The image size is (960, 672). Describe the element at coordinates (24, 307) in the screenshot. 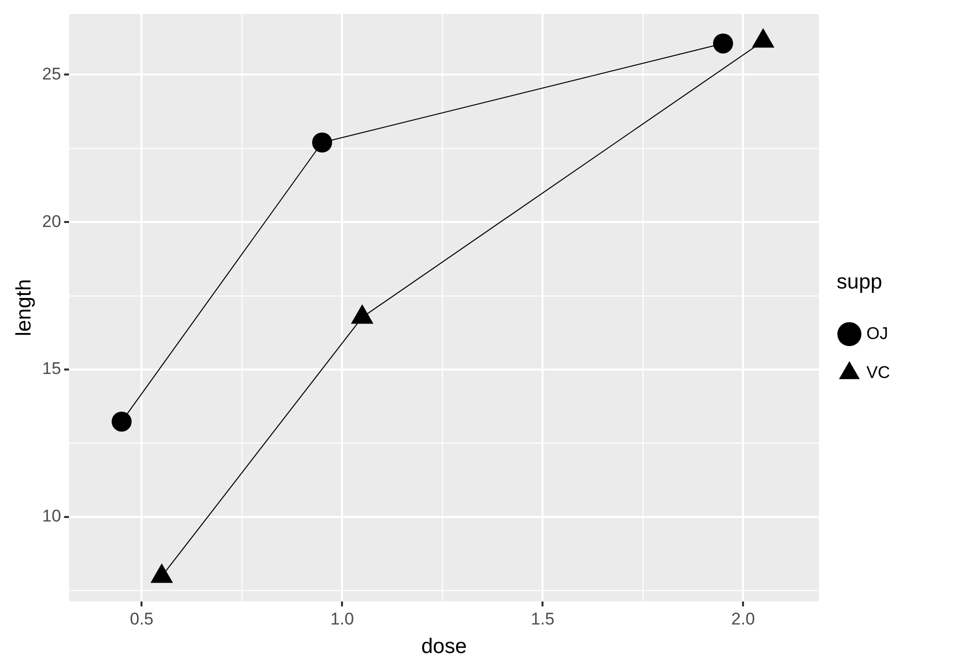

I see `y-axis-title: length` at that location.